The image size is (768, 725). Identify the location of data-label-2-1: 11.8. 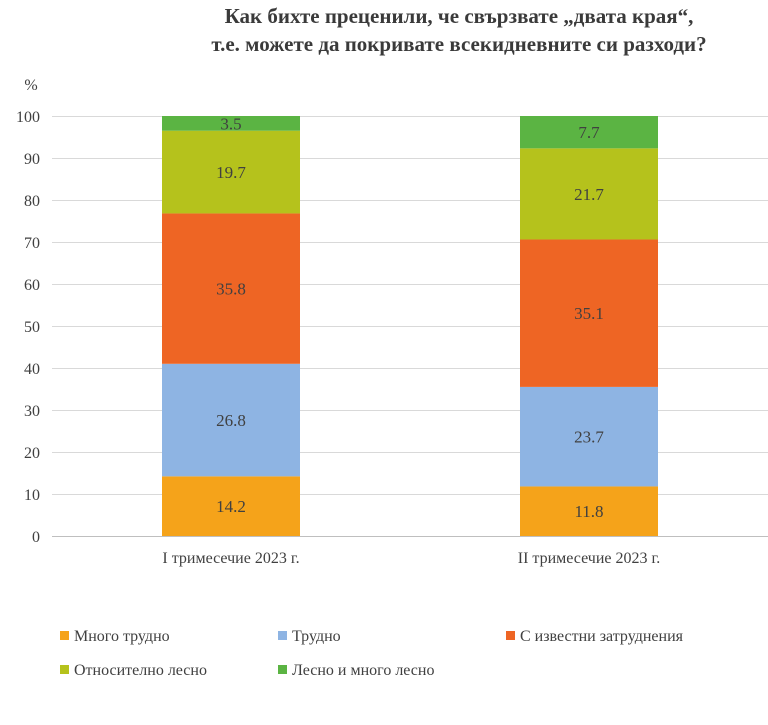
(588, 511).